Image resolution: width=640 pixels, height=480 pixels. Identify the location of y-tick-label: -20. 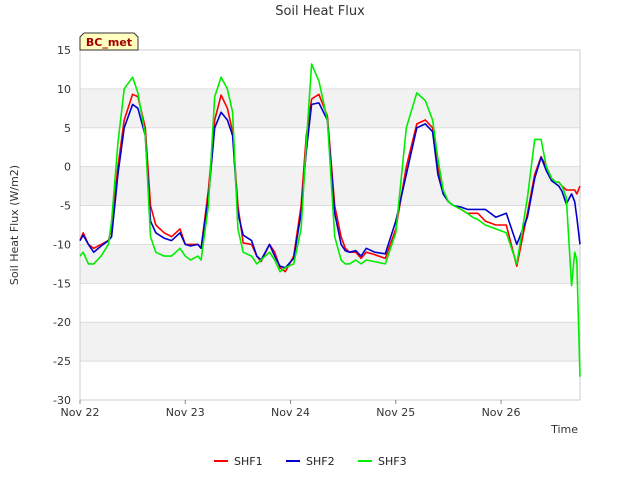
(62, 322).